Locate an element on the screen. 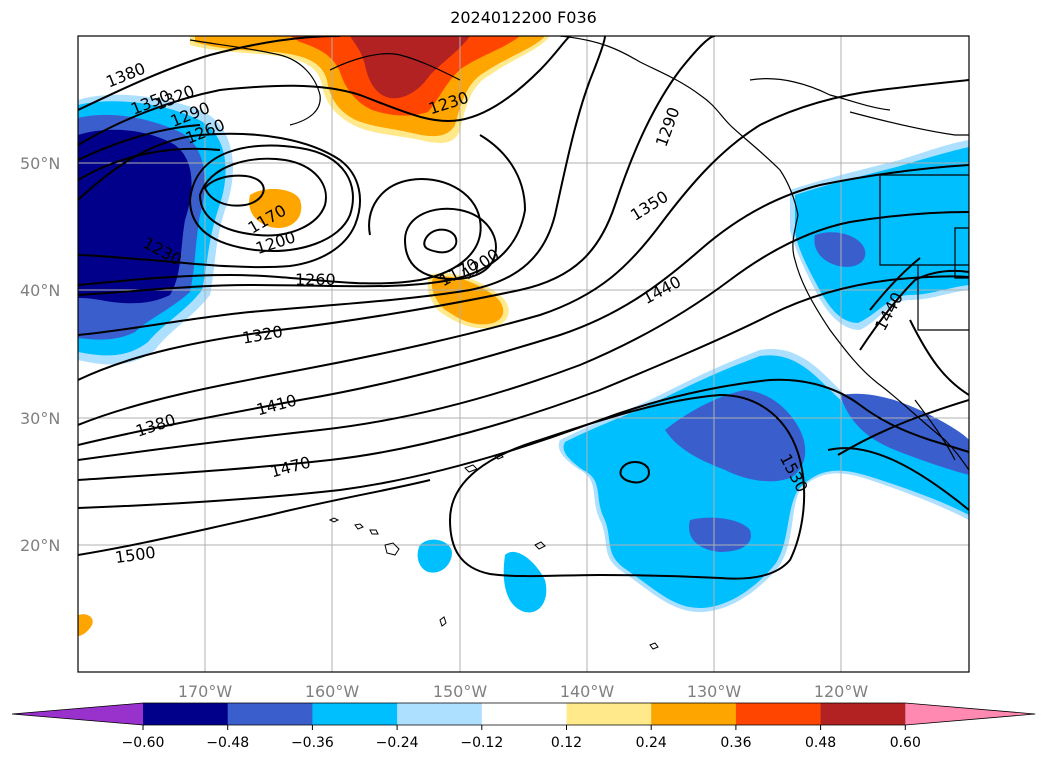 The width and height of the screenshot is (1047, 765). lat-label: 50°N is located at coordinates (40, 163).